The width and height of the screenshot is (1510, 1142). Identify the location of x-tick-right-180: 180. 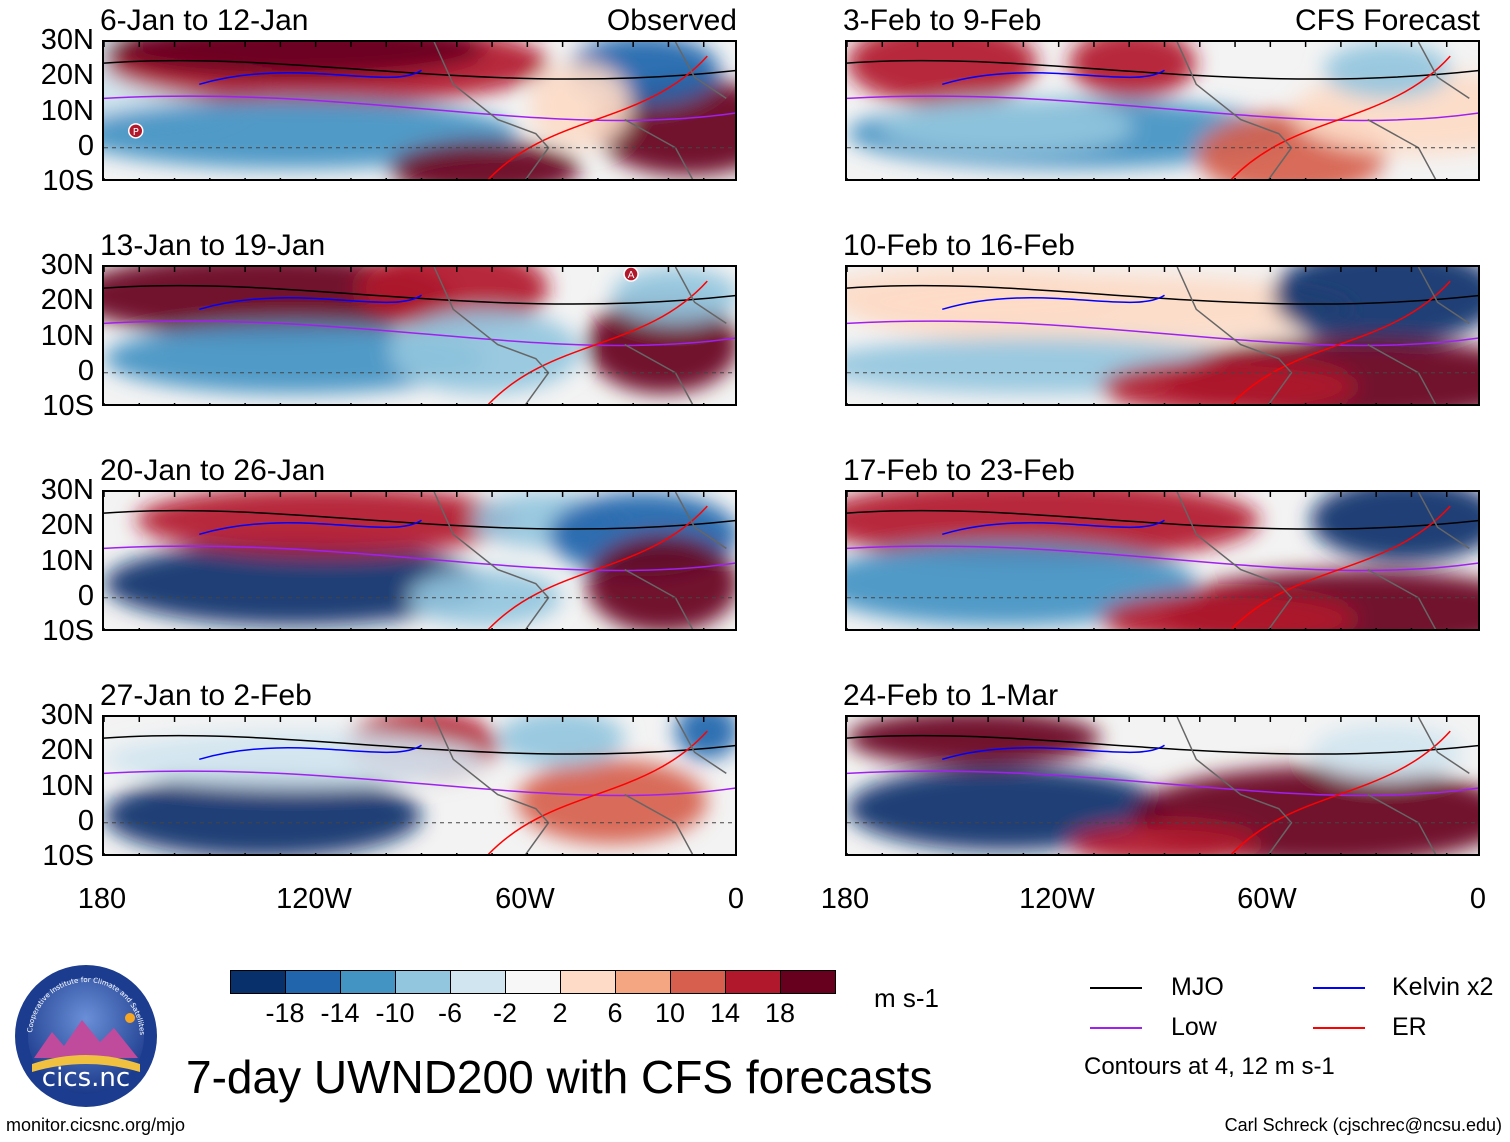
(845, 899).